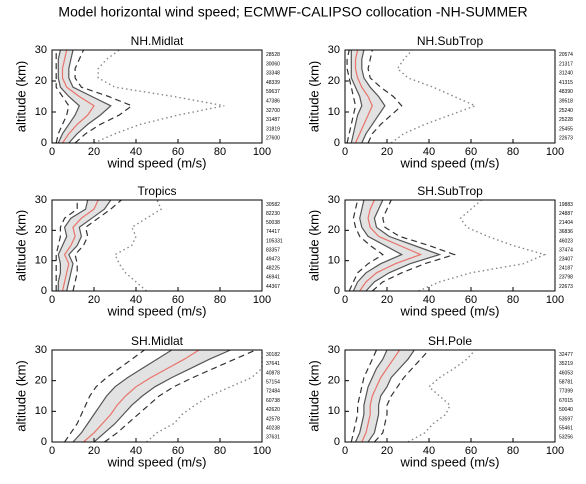 The height and width of the screenshot is (484, 586). I want to click on sample-count: 83357, so click(273, 250).